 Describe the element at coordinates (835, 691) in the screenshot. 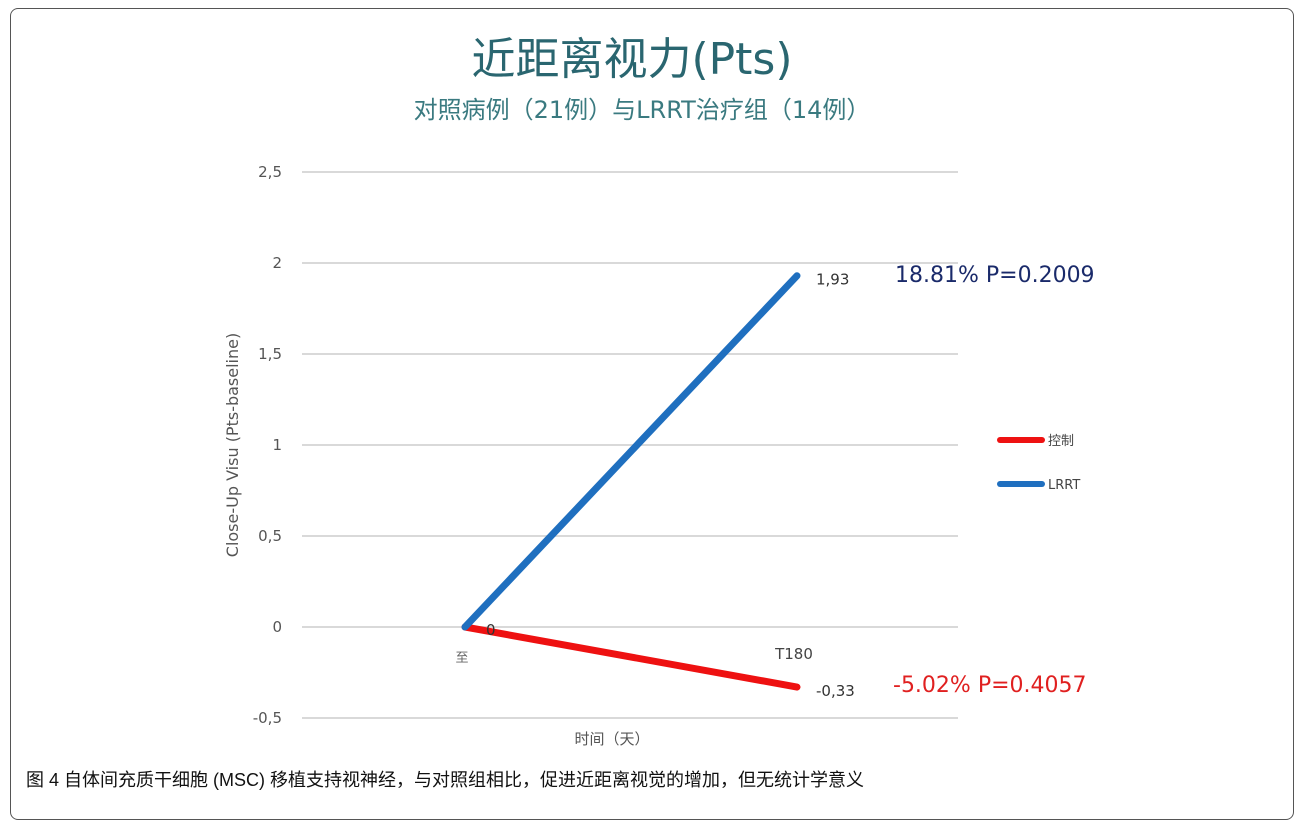

I see `data-label: -0,33` at that location.